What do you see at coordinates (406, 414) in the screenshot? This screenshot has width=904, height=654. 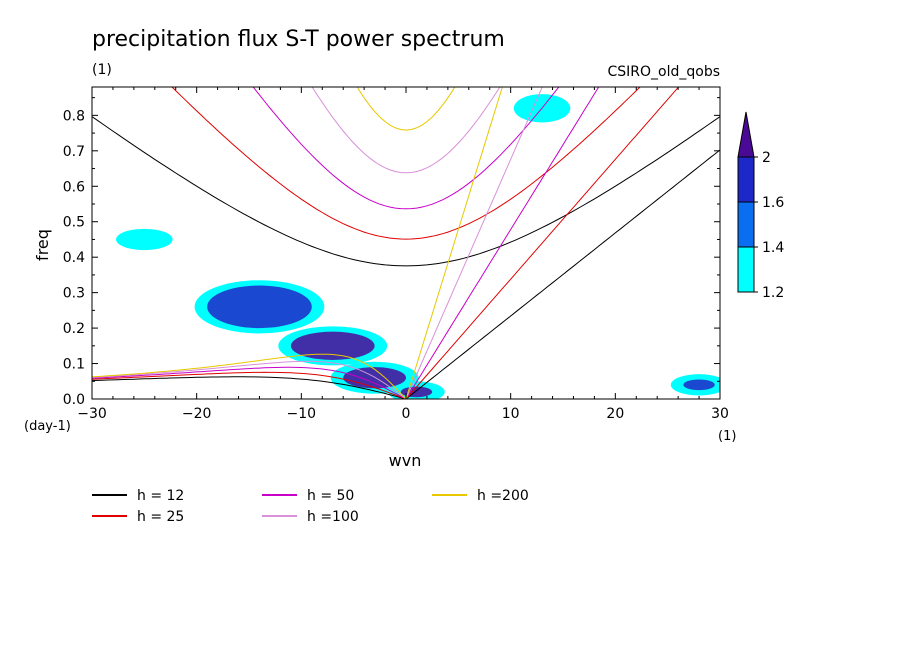 I see `x-tick-label: 0` at bounding box center [406, 414].